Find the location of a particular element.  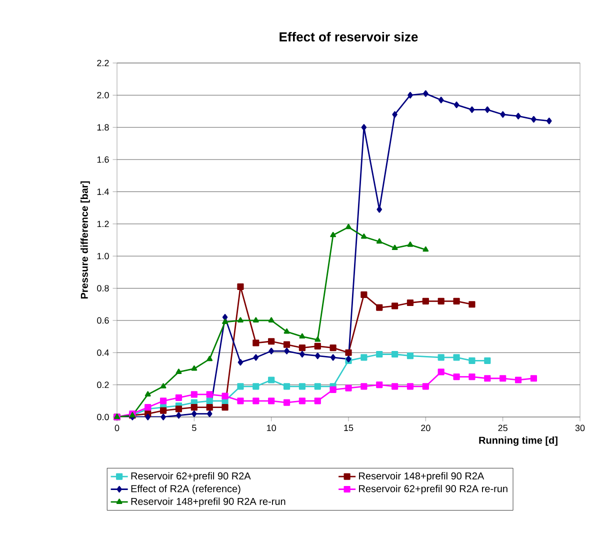

x-tick-label: 30 is located at coordinates (580, 428).